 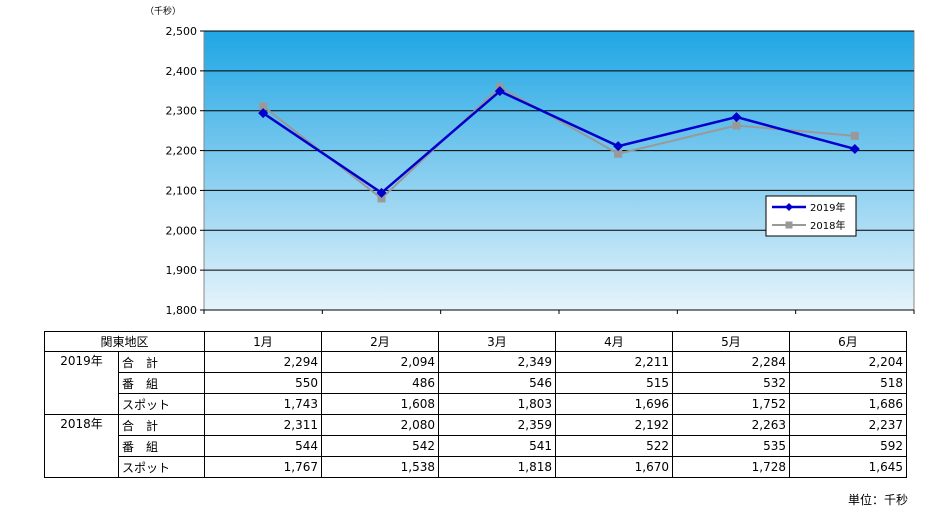 I want to click on table-cell: 1,608, so click(x=380, y=404).